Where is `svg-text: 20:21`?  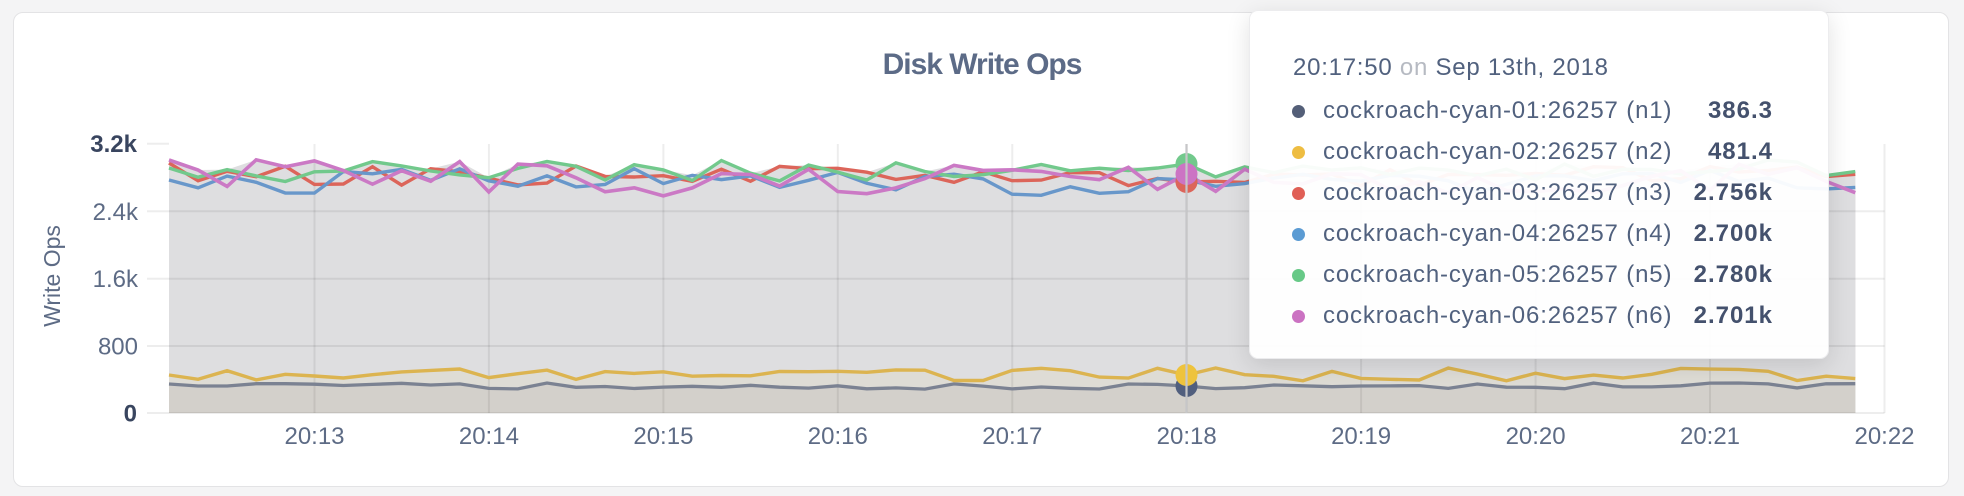
svg-text: 20:21 is located at coordinates (1710, 436).